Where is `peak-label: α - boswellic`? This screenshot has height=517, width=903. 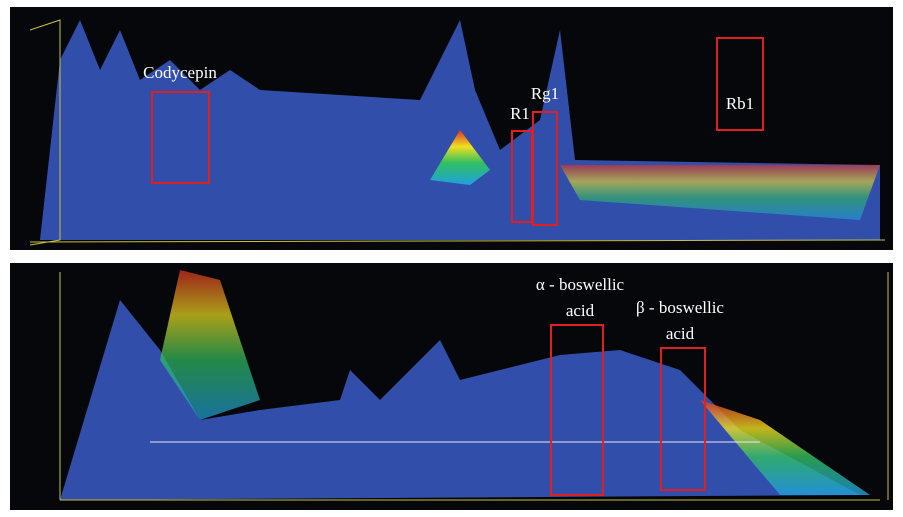
peak-label: α - boswellic is located at coordinates (580, 284).